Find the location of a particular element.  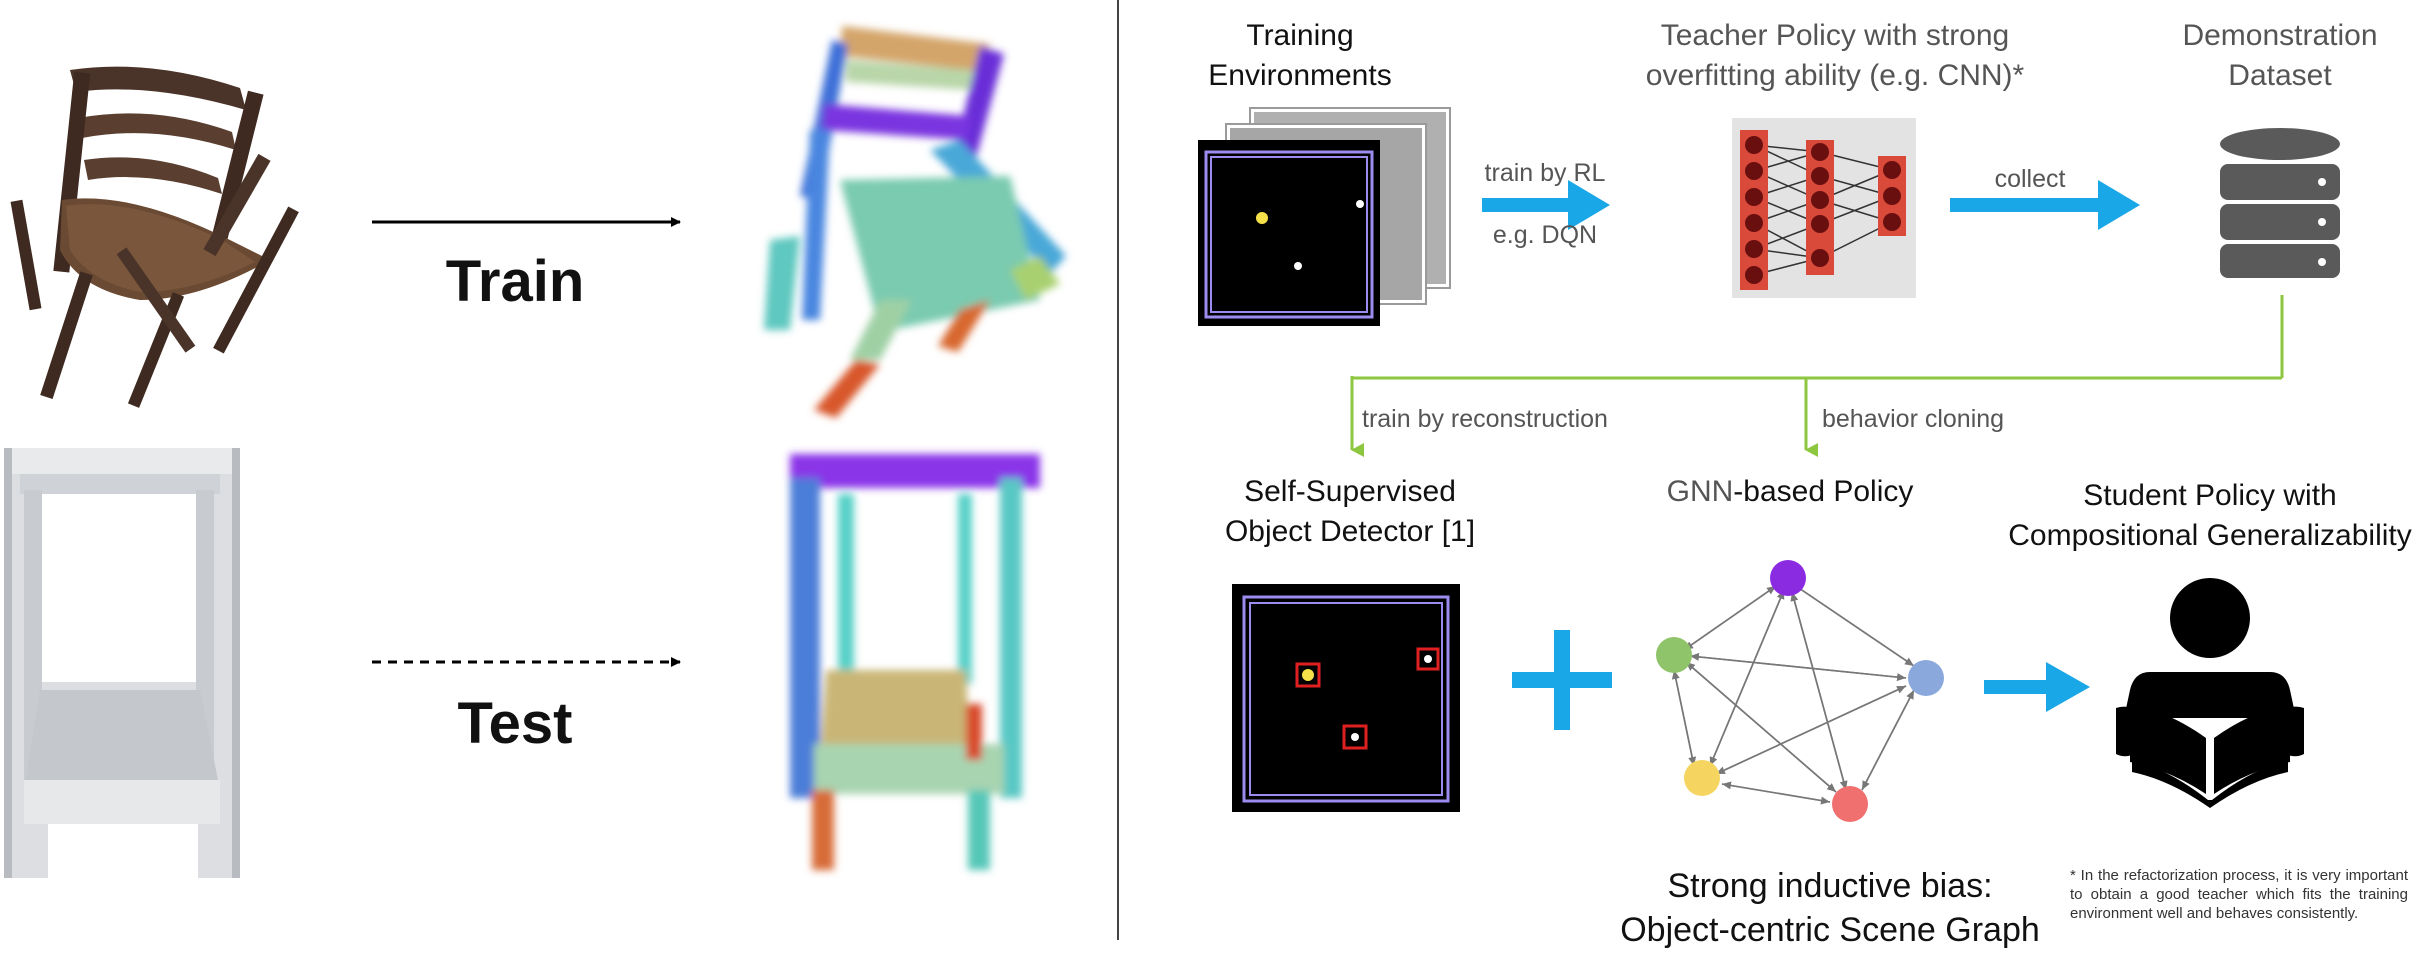

object-detector-title: Self-Supervised Object Detector [1] is located at coordinates (1350, 511).